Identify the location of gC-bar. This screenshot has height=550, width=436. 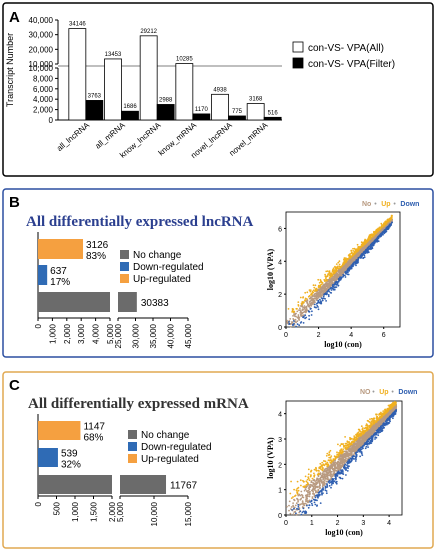
(75, 484).